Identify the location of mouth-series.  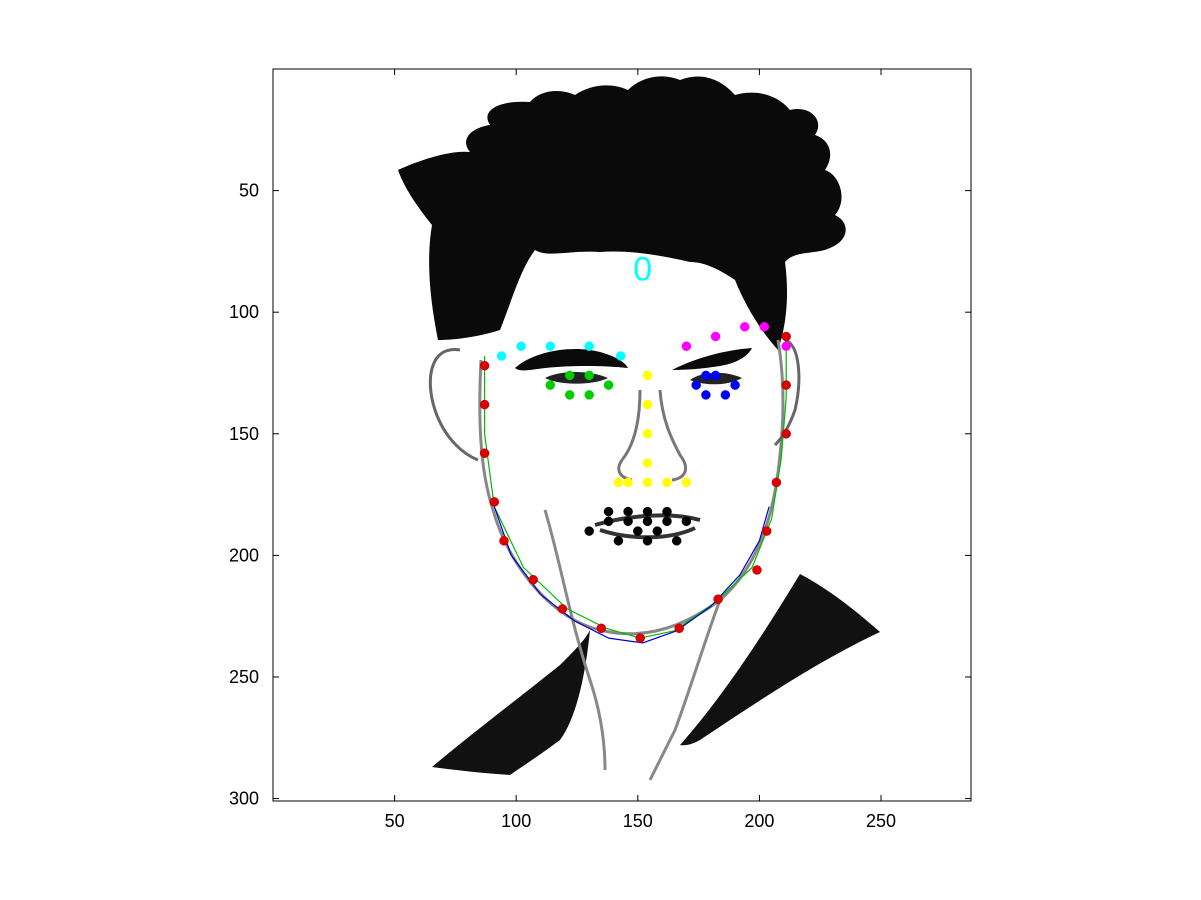
(638, 526).